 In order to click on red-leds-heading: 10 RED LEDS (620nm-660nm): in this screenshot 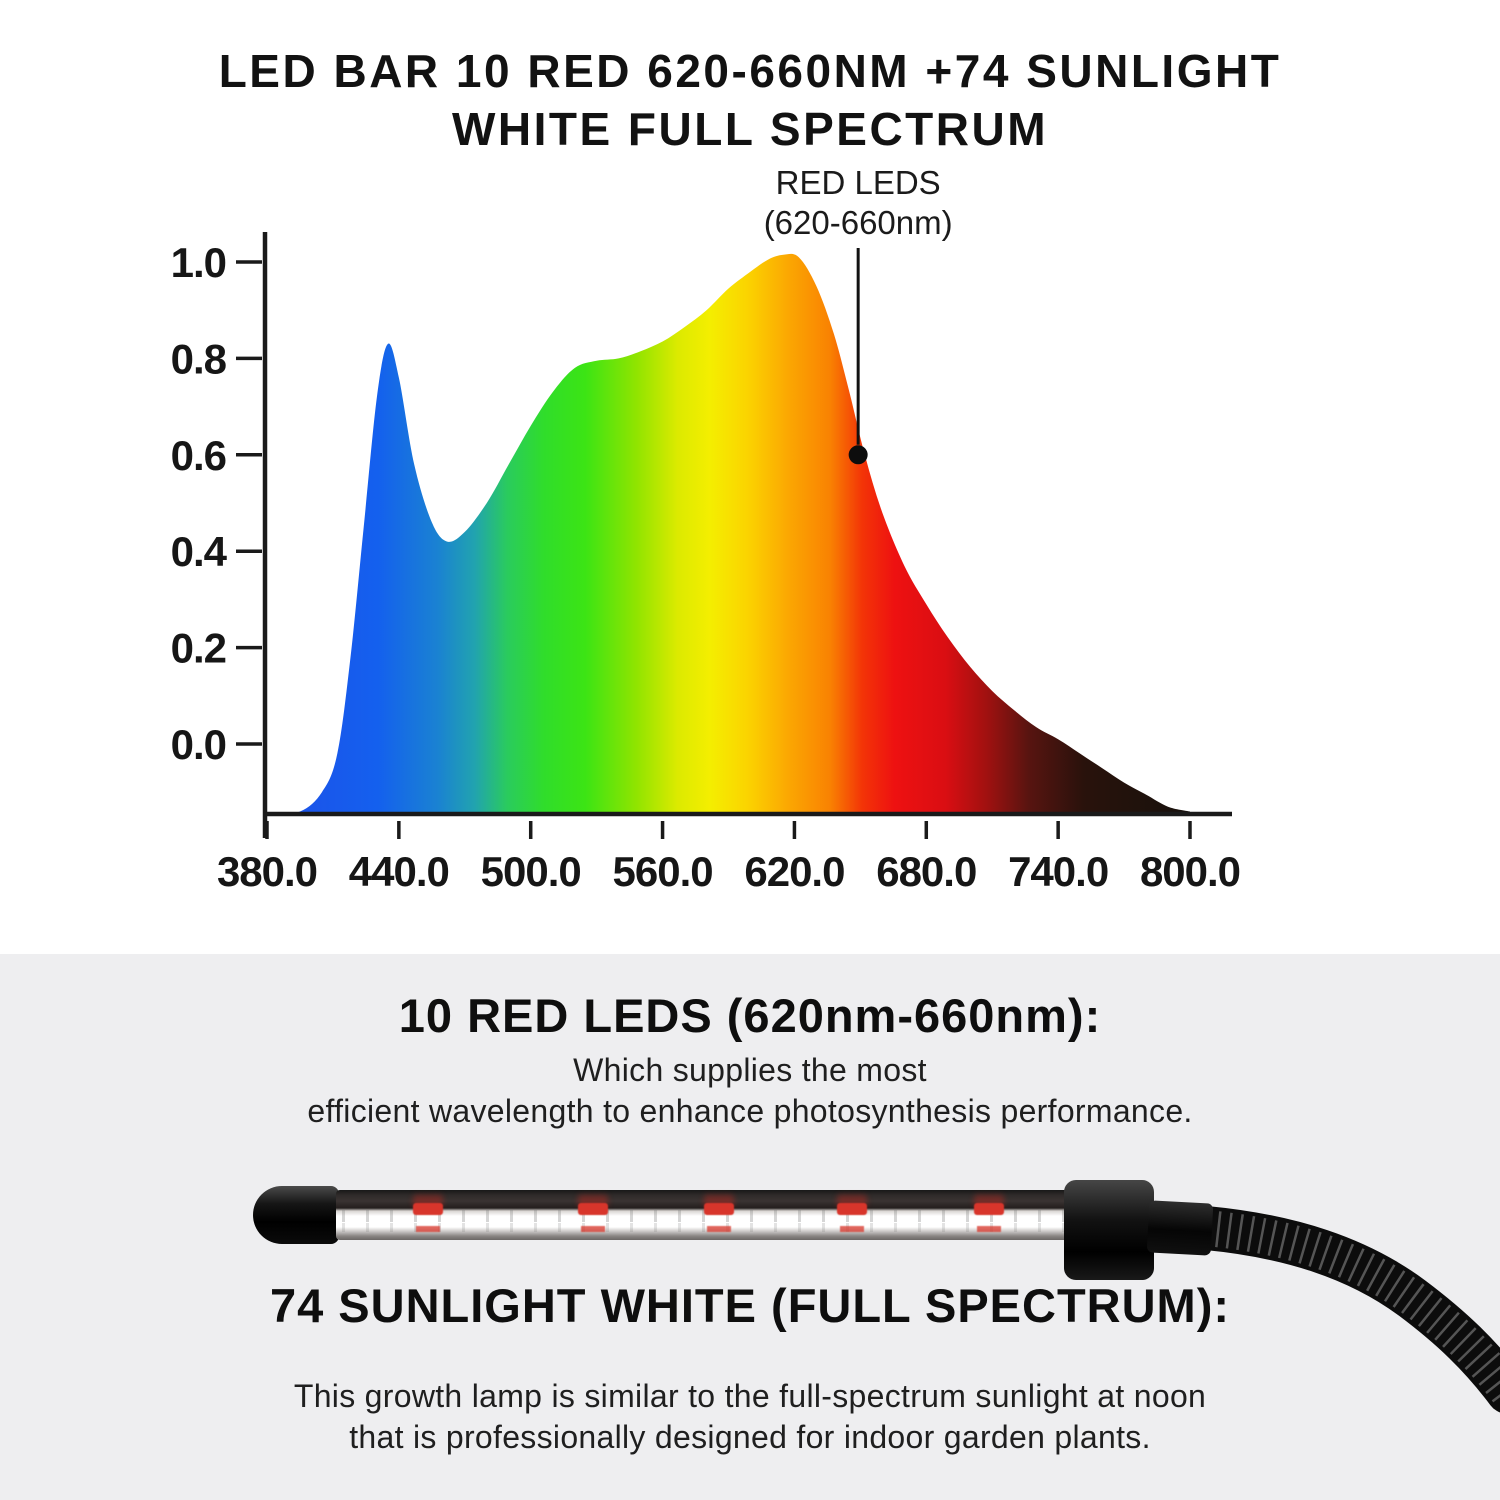, I will do `click(750, 1015)`.